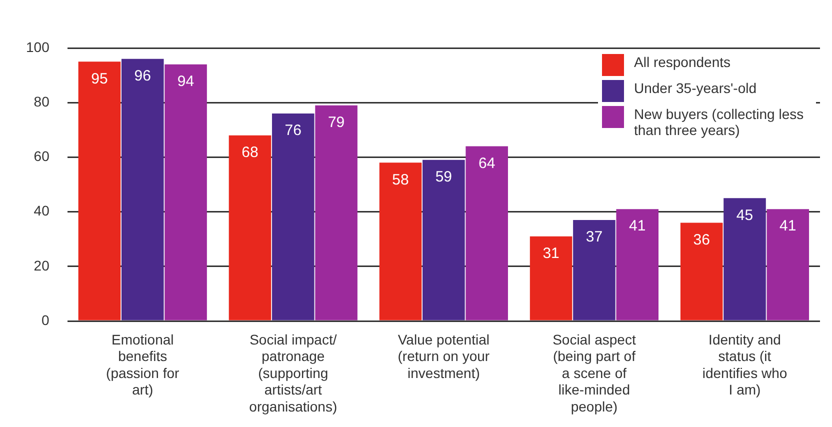 Image resolution: width=832 pixels, height=427 pixels. What do you see at coordinates (42, 265) in the screenshot?
I see `y-tick-label: 20` at bounding box center [42, 265].